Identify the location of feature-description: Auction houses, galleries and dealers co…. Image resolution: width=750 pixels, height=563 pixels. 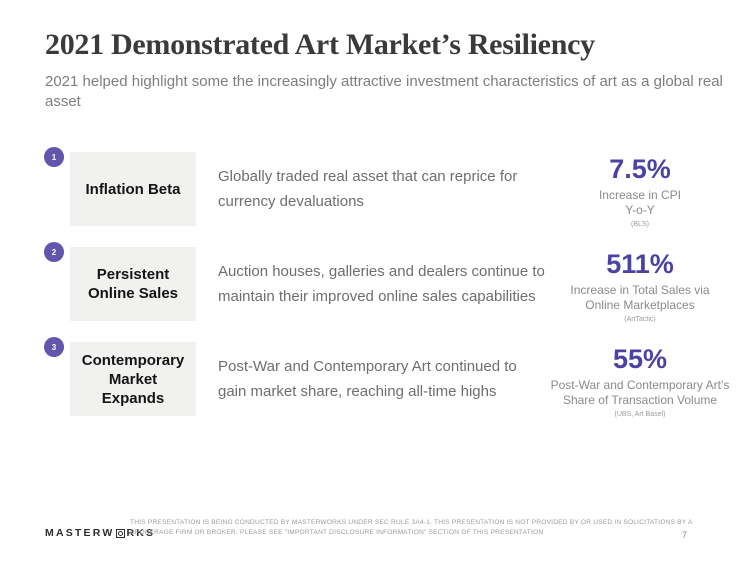
(398, 284).